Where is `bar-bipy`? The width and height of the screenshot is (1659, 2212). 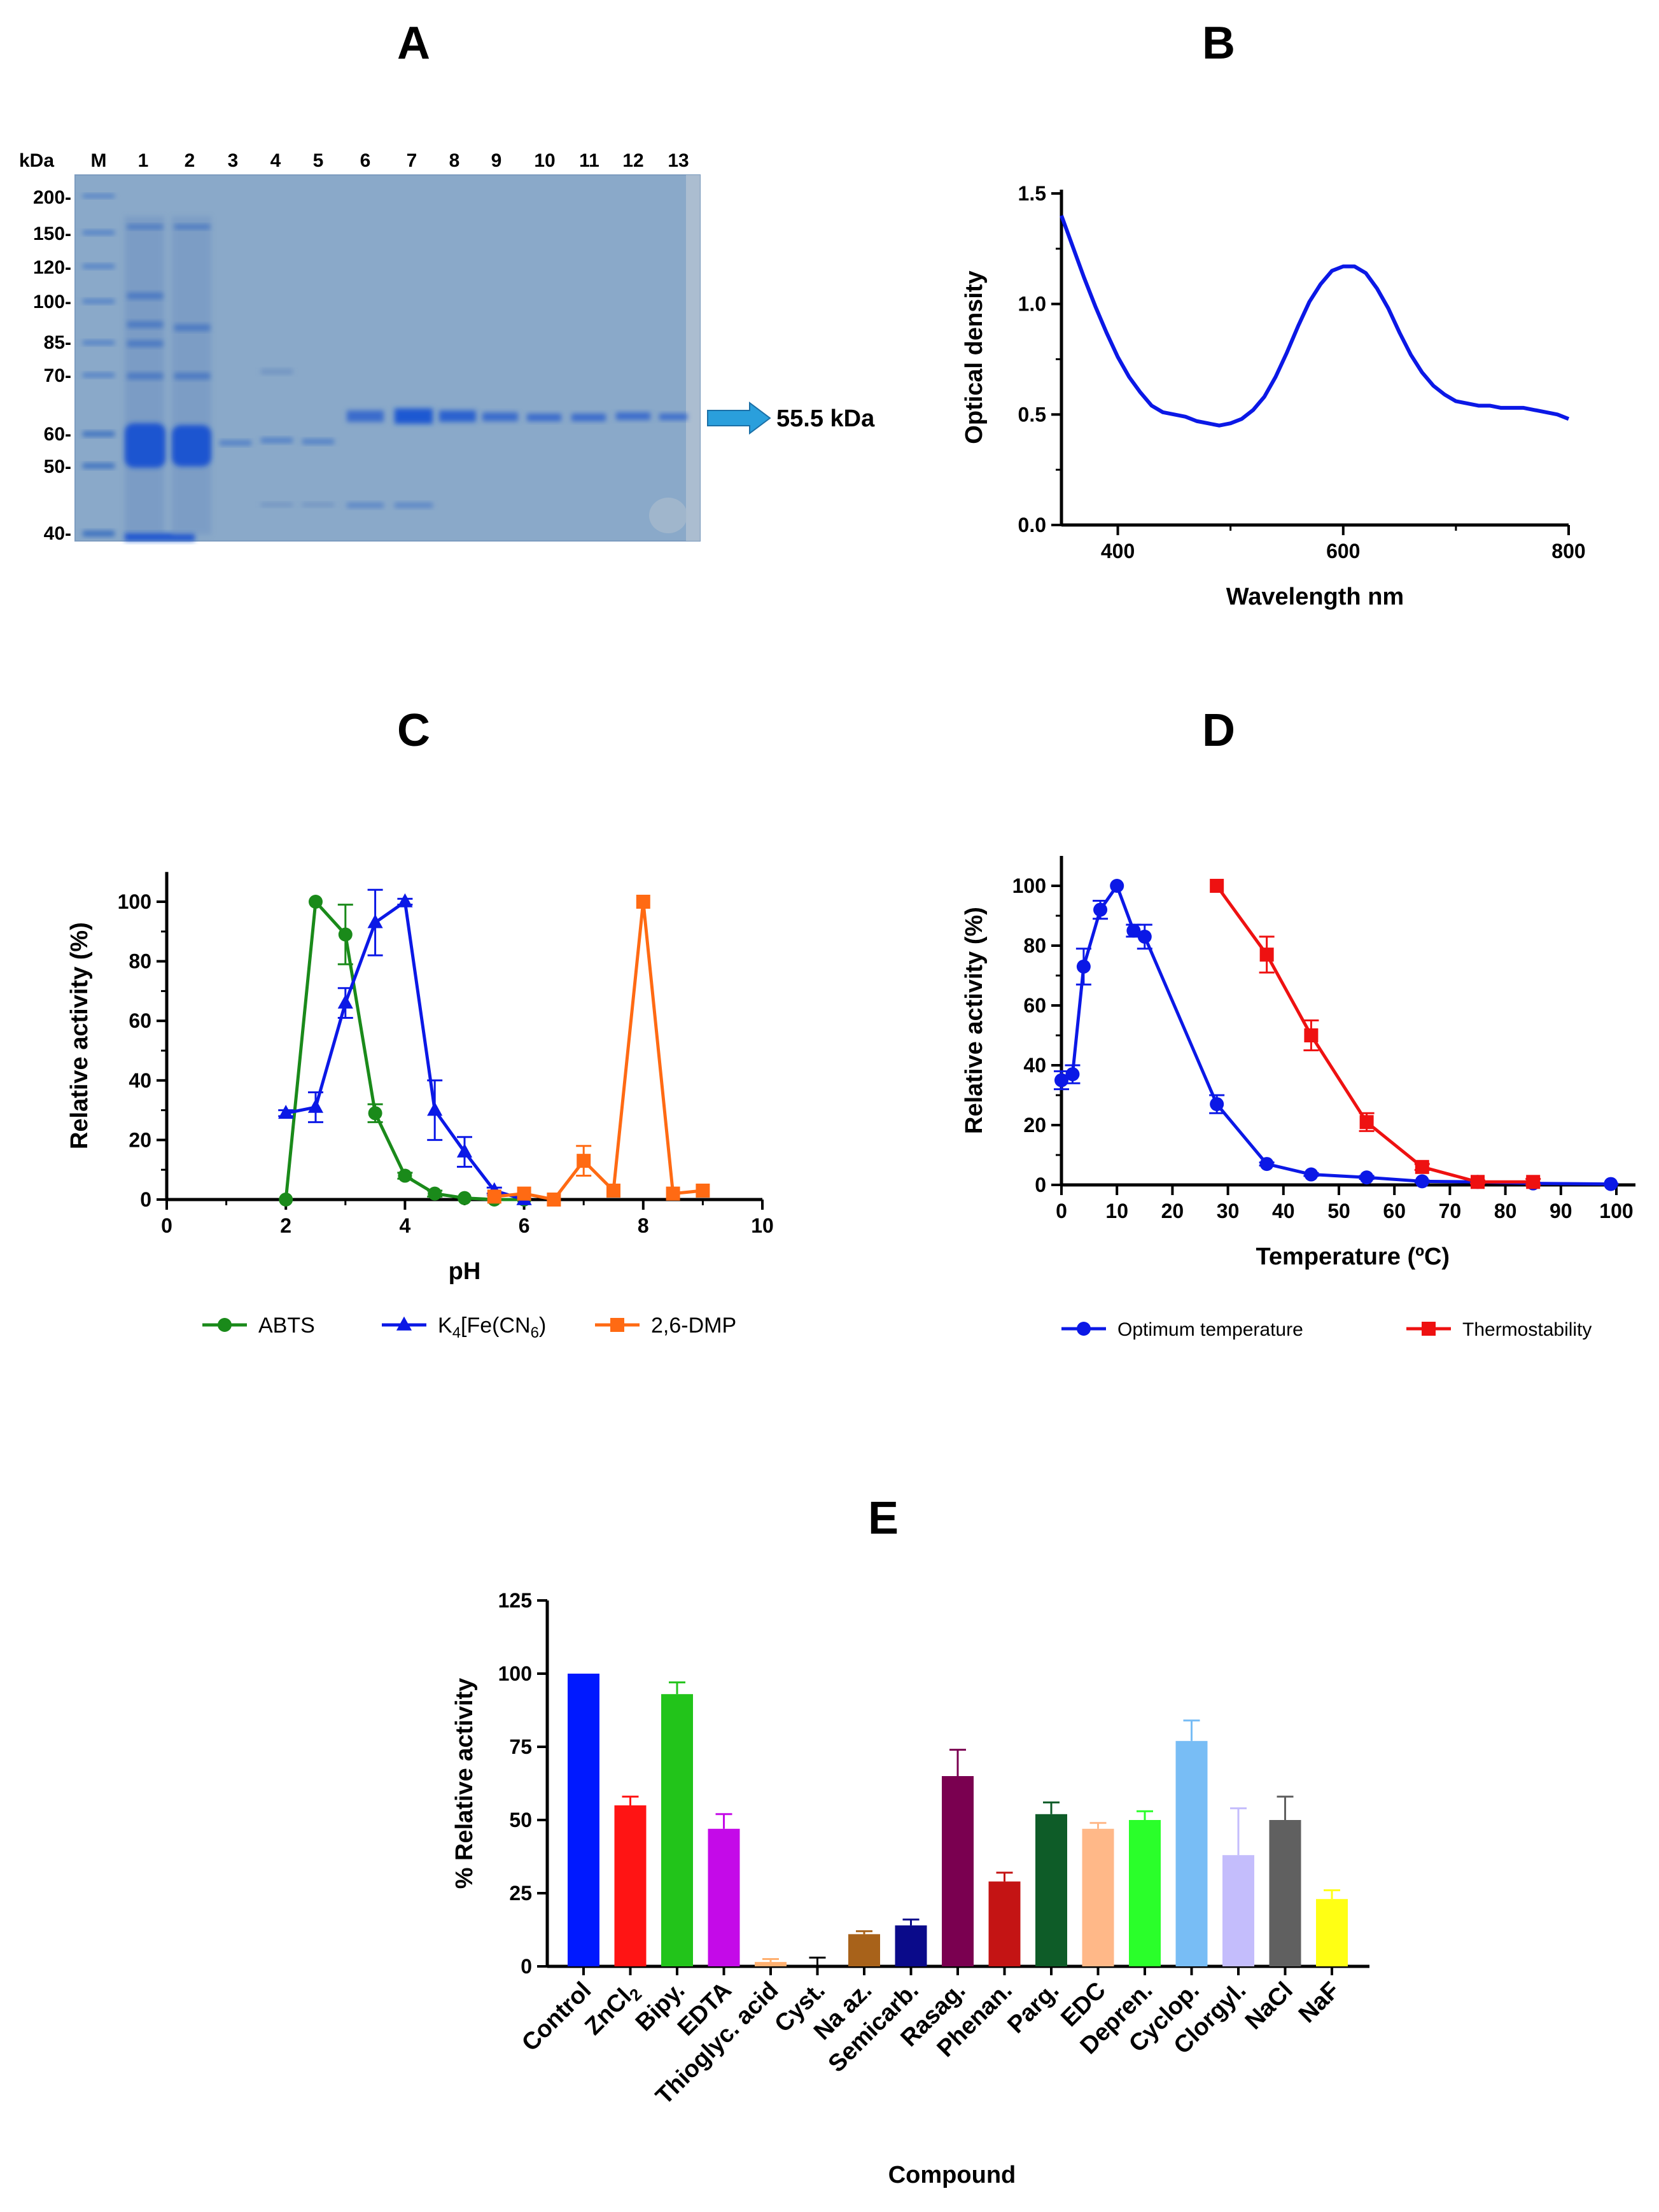 bar-bipy is located at coordinates (677, 1830).